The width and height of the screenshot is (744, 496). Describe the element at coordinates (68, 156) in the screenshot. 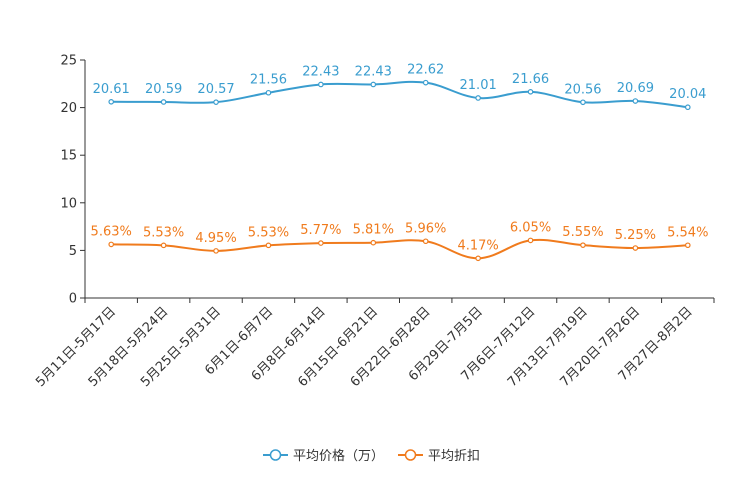

I see `y-tick-label: 15` at that location.